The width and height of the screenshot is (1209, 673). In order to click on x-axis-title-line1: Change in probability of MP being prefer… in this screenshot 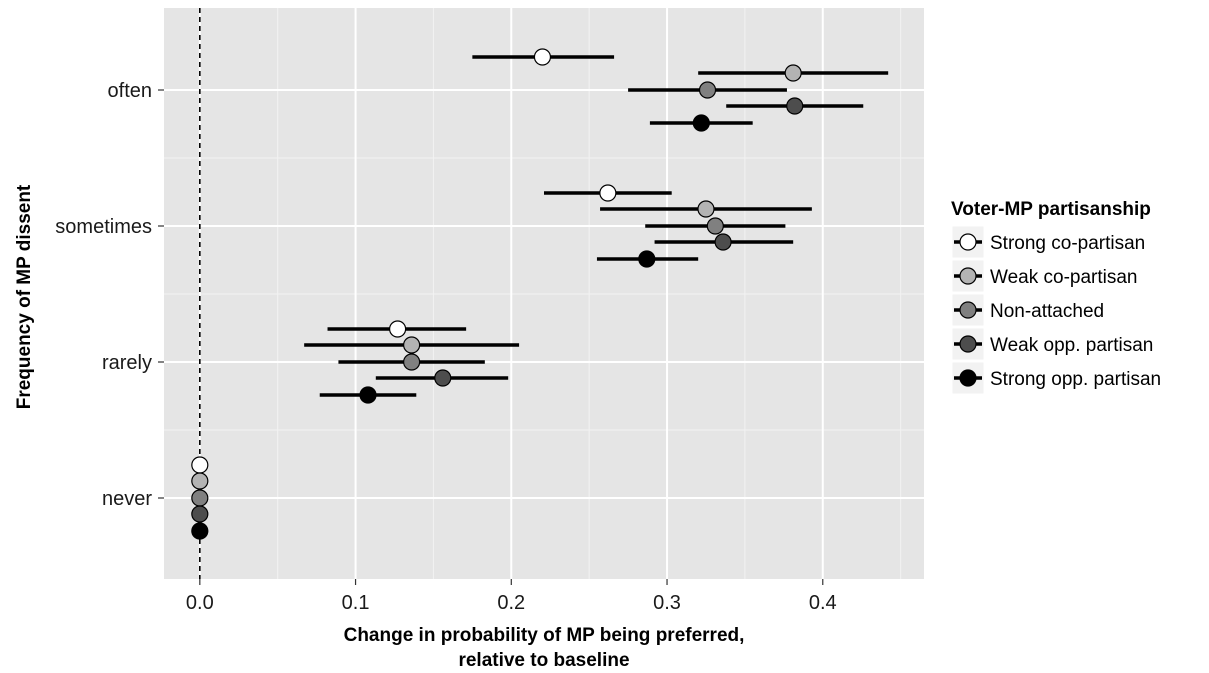, I will do `click(544, 635)`.